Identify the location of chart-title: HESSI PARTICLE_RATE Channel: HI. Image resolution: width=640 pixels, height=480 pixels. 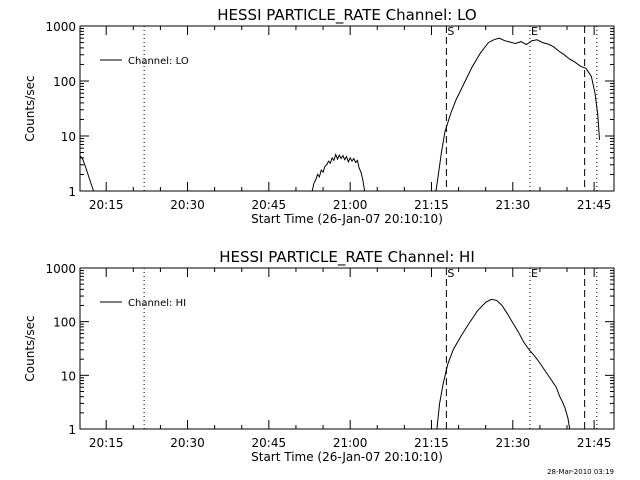
(347, 257).